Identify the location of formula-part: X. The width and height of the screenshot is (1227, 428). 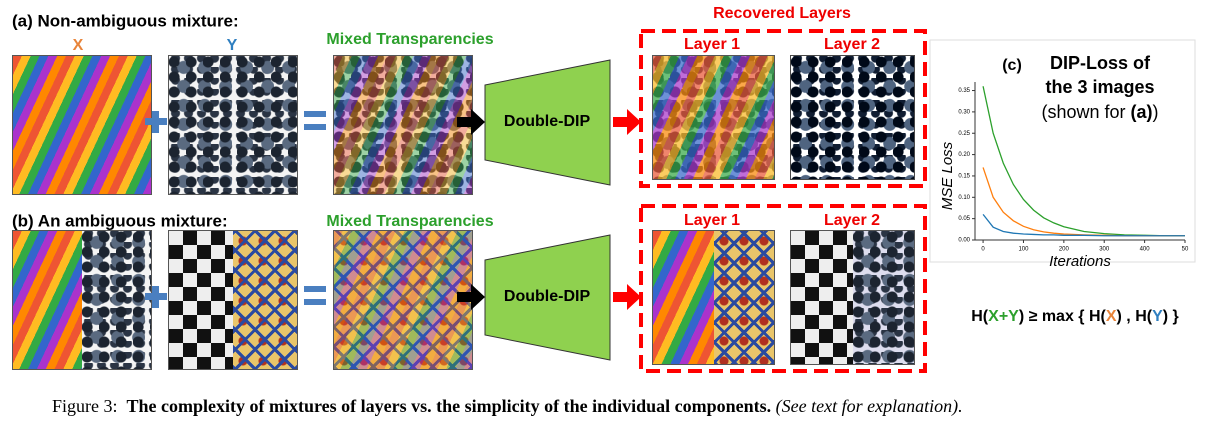
(1111, 316).